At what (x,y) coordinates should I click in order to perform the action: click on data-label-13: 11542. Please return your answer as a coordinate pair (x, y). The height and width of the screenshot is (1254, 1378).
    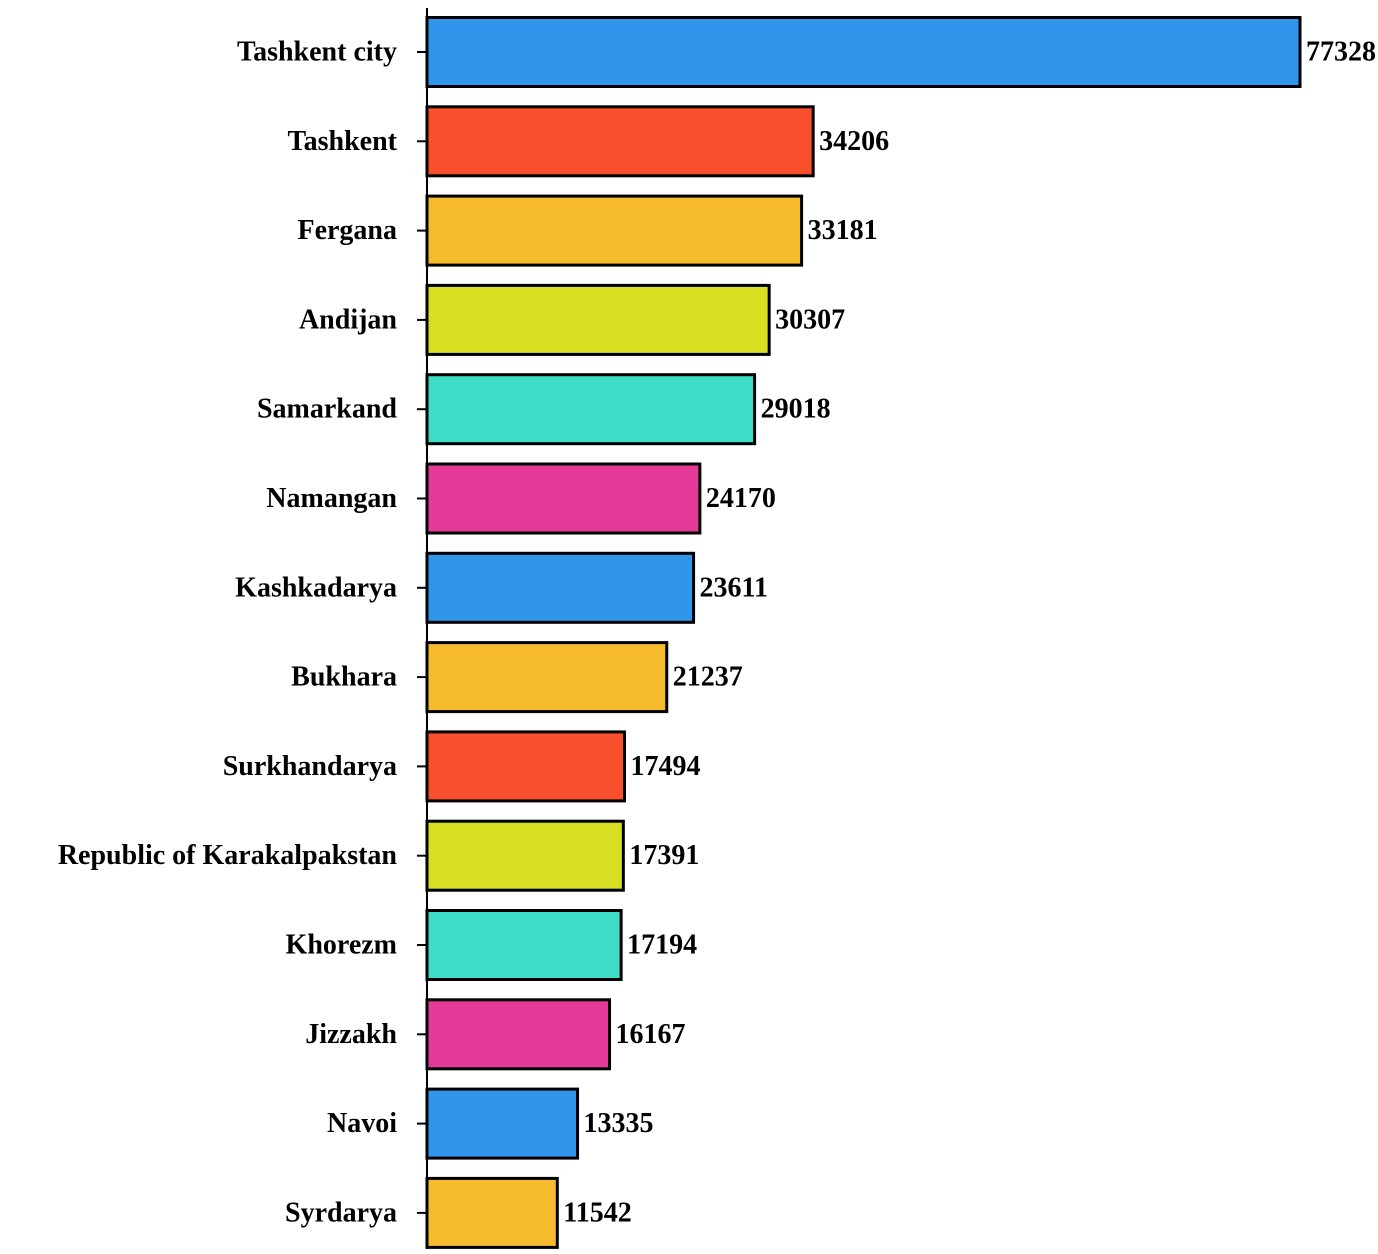
    Looking at the image, I should click on (597, 1212).